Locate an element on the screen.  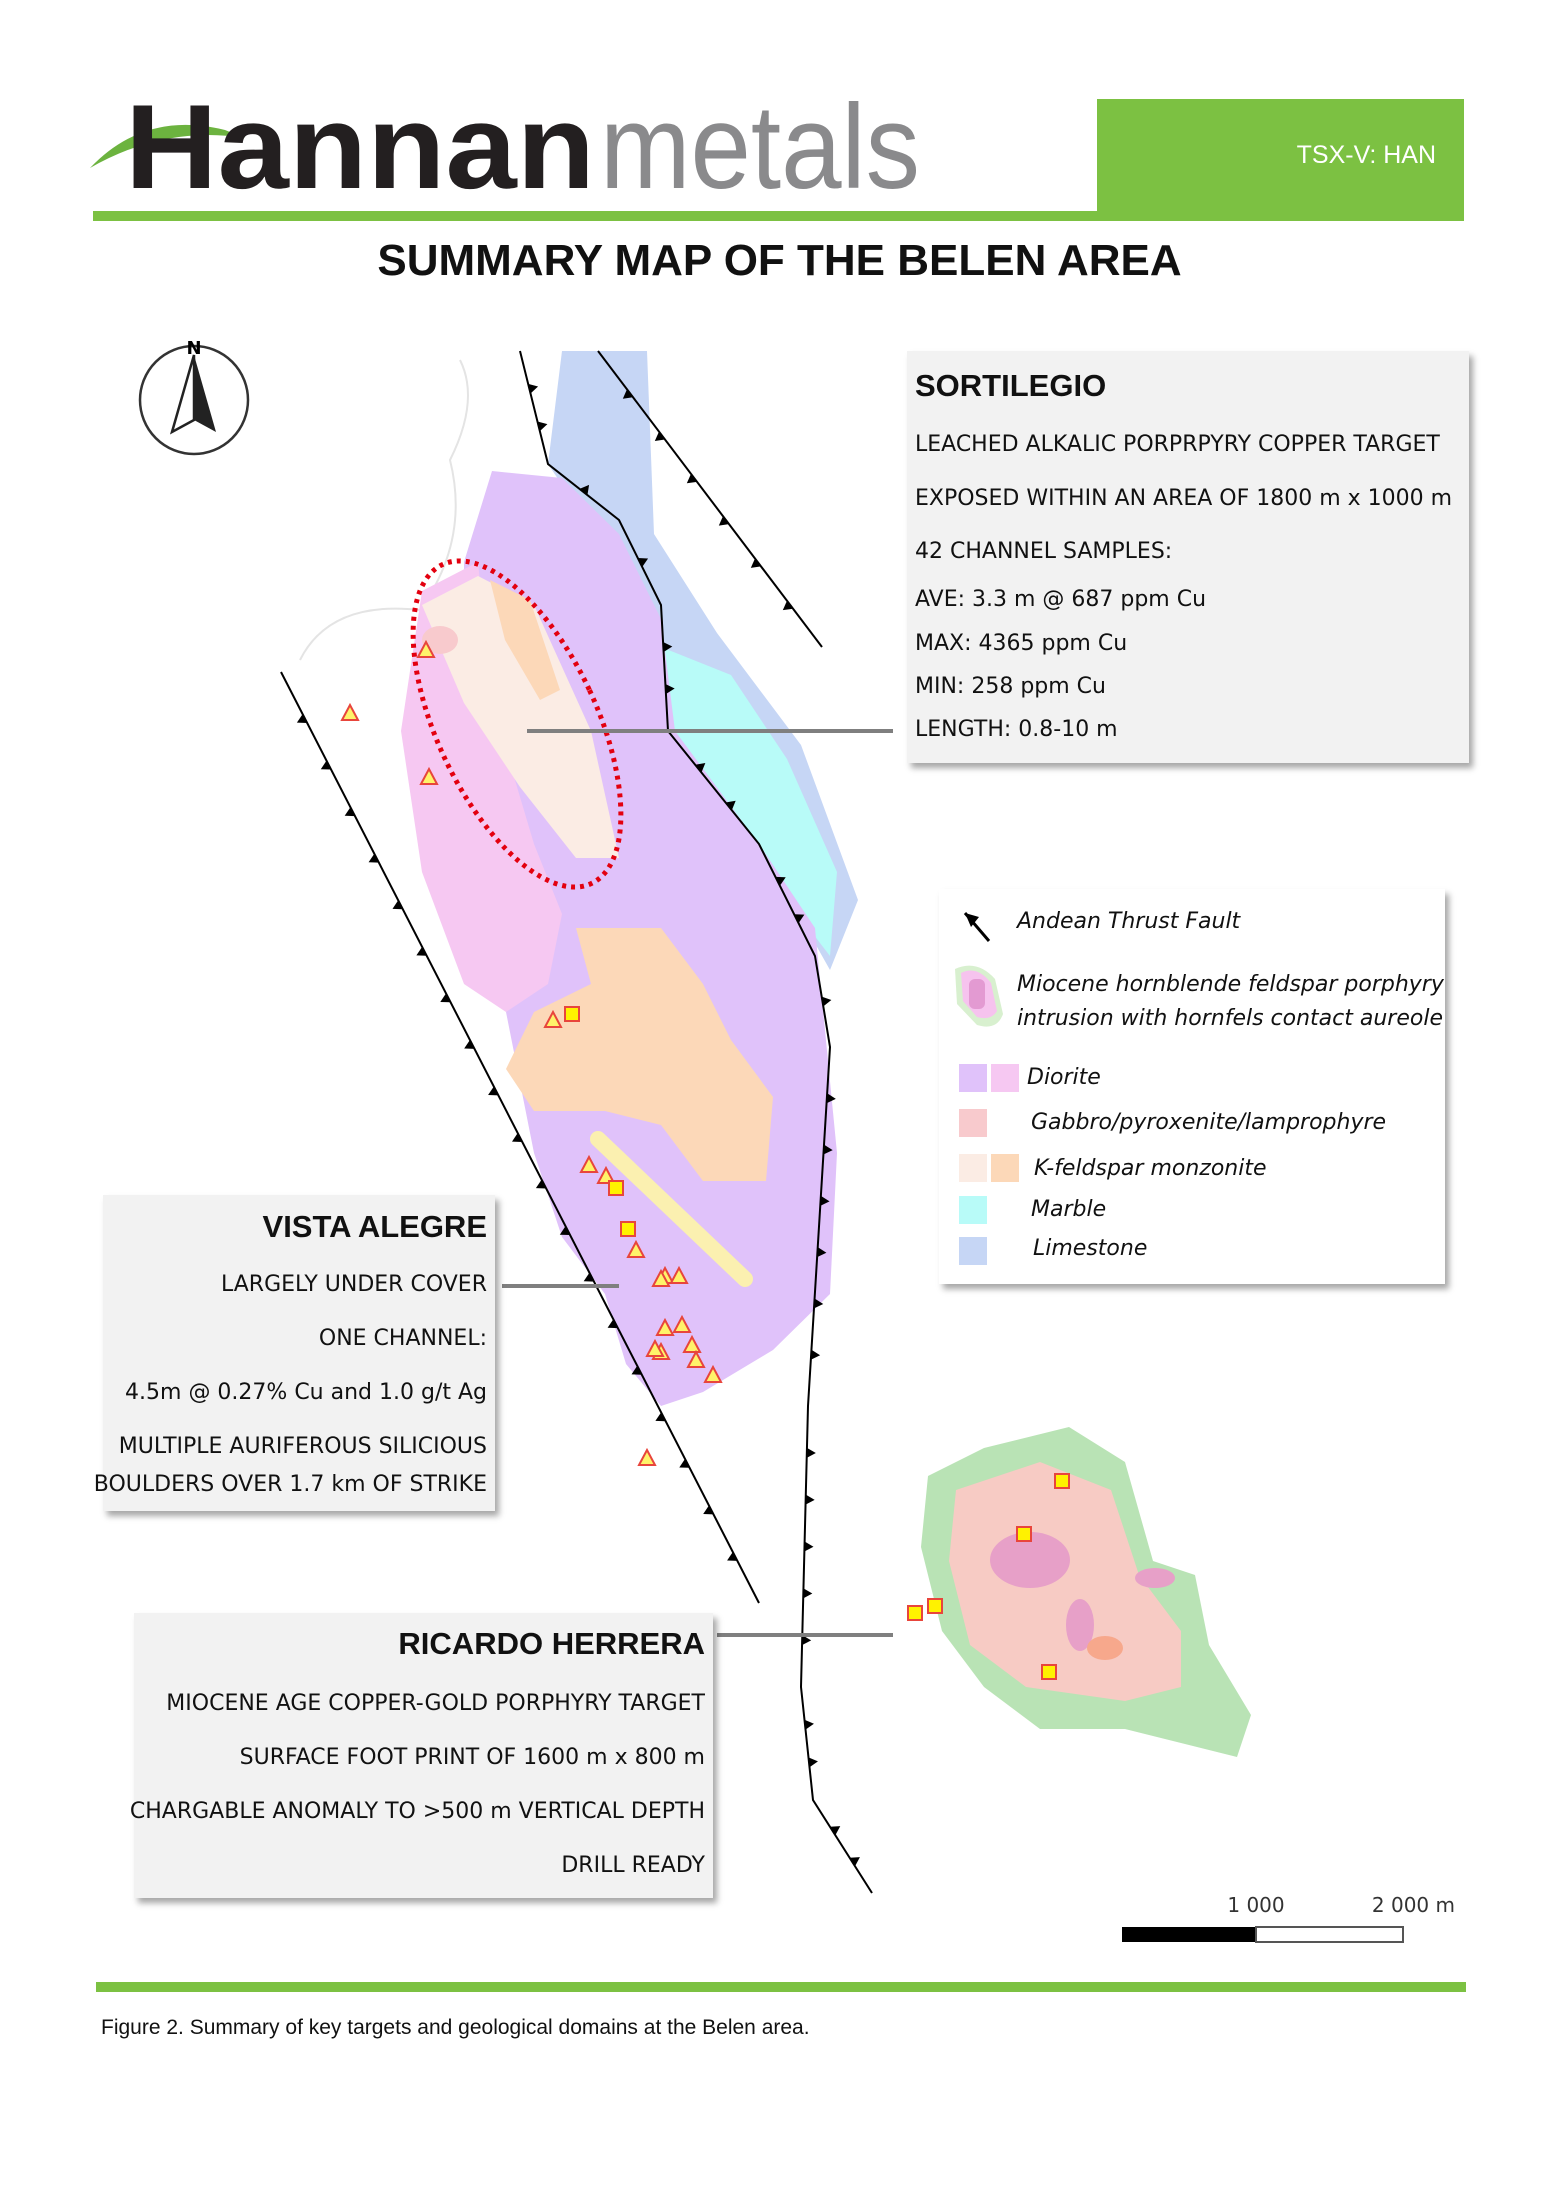
legend-label: Gabbro/pyroxenite/lamprophyre is located at coordinates (1209, 1122).